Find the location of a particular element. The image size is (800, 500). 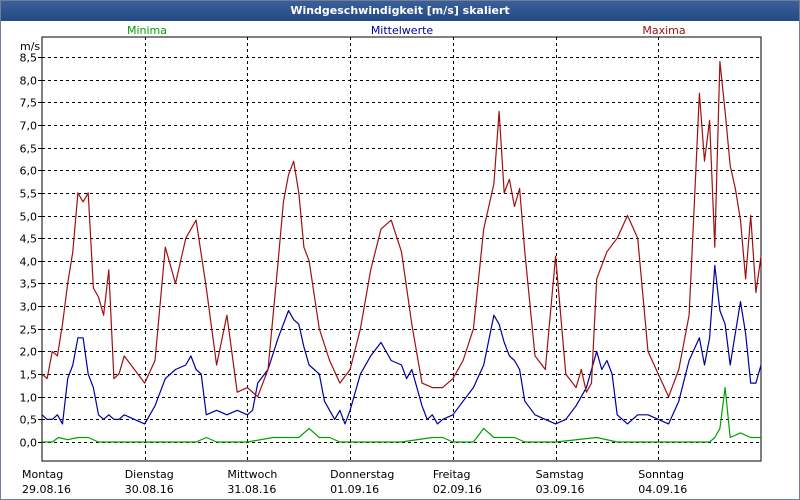

window-title: Windgeschwindigkeit [m/s] skaliert is located at coordinates (400, 10).